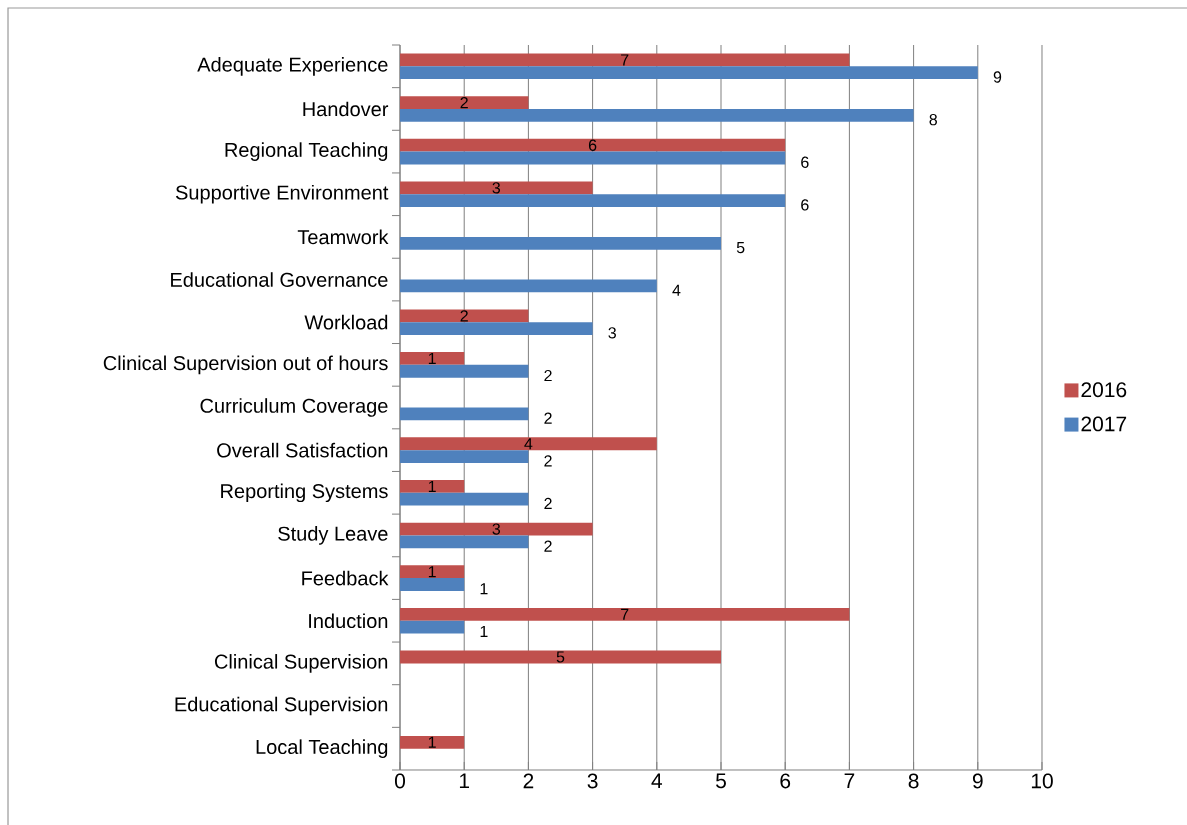 The image size is (1187, 825). Describe the element at coordinates (345, 578) in the screenshot. I see `y-tick-label: Feedback` at that location.